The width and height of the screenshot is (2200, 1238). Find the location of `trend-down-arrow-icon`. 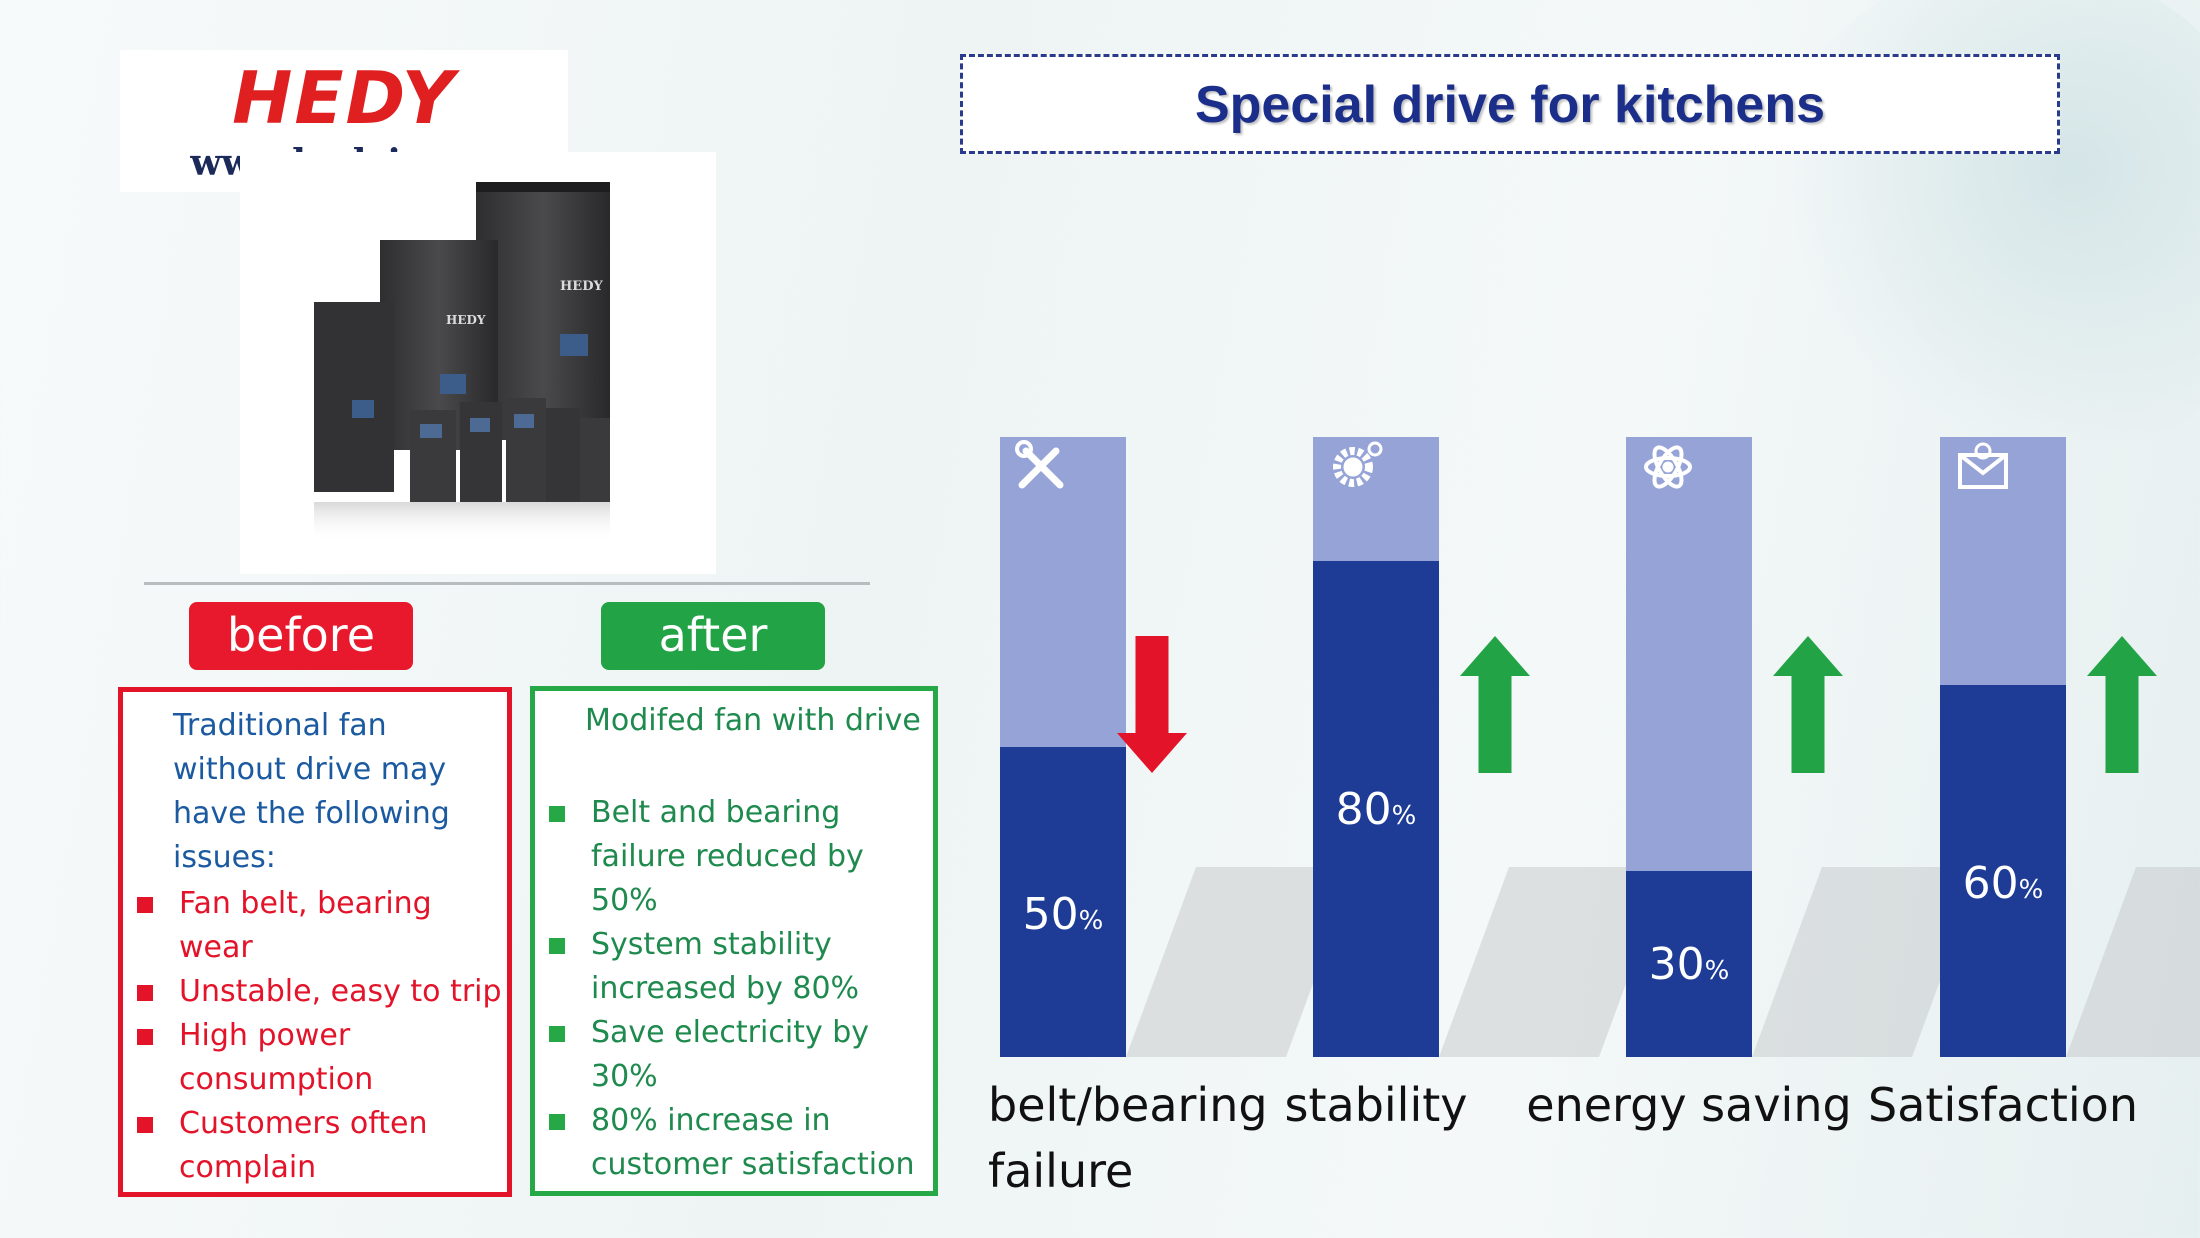

trend-down-arrow-icon is located at coordinates (1152, 704).